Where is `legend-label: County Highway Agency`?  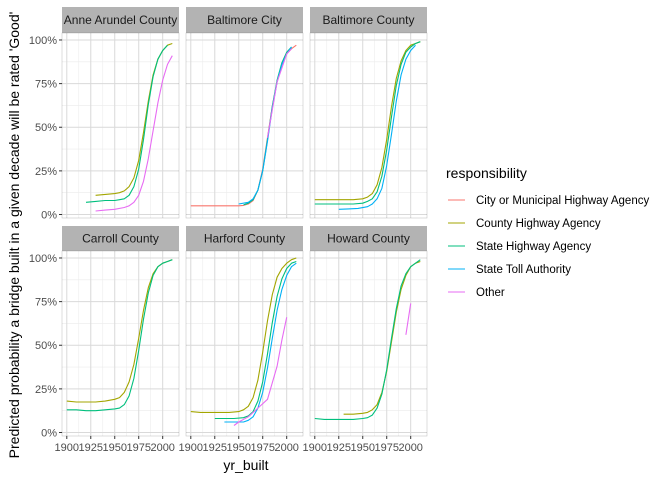
legend-label: County Highway Agency is located at coordinates (538, 224).